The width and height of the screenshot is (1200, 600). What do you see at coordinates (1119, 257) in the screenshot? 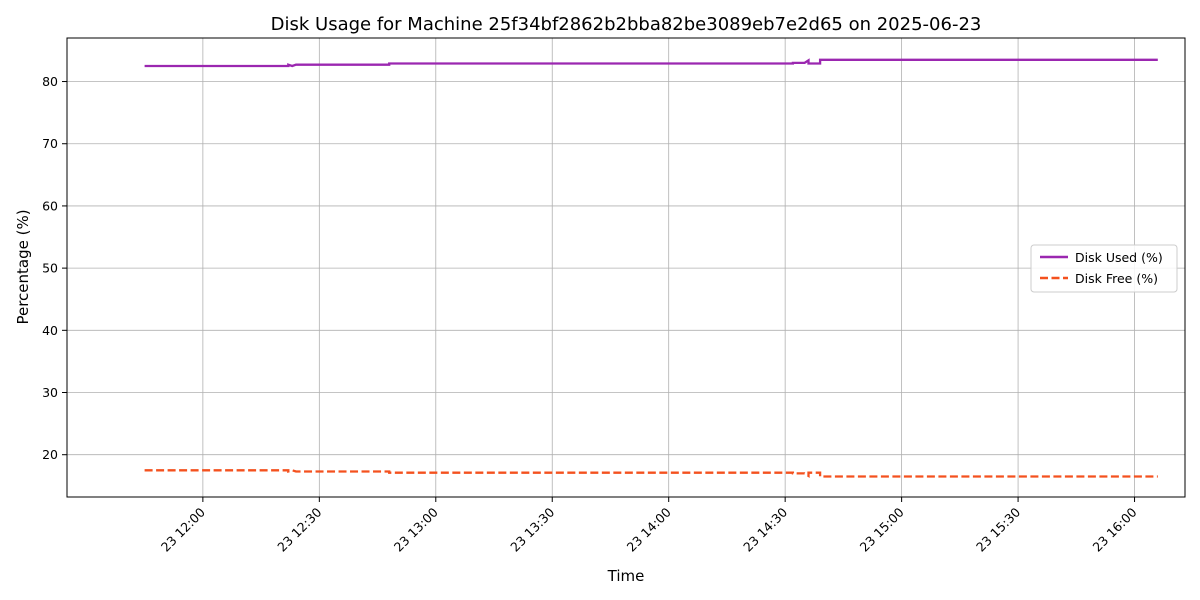
I see `legend-label-disk-used: Disk Used (%)` at bounding box center [1119, 257].